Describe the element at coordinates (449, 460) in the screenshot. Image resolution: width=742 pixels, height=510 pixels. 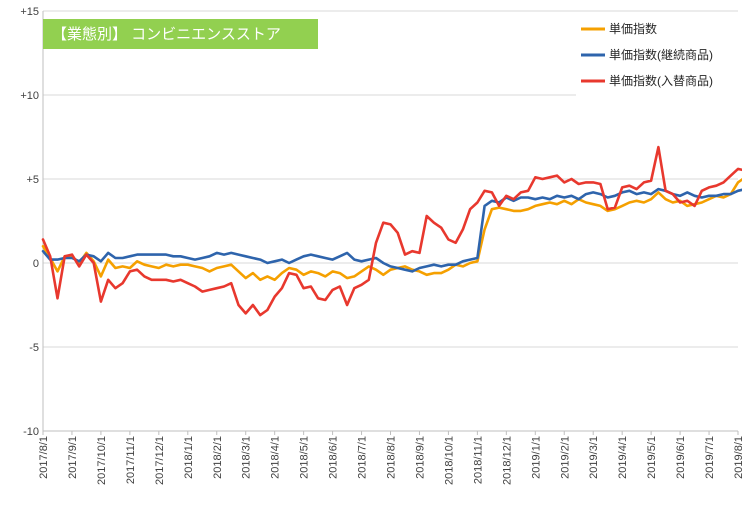
I see `x-tick-label: 2018/10/1` at that location.